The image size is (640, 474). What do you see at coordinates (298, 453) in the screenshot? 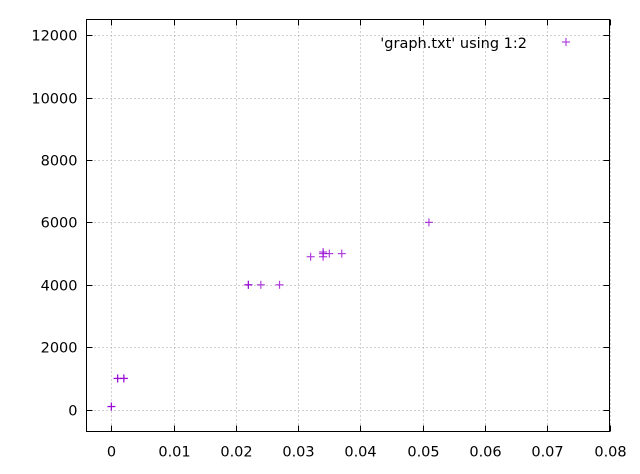
I see `x-tick-label: 0.03` at bounding box center [298, 453].